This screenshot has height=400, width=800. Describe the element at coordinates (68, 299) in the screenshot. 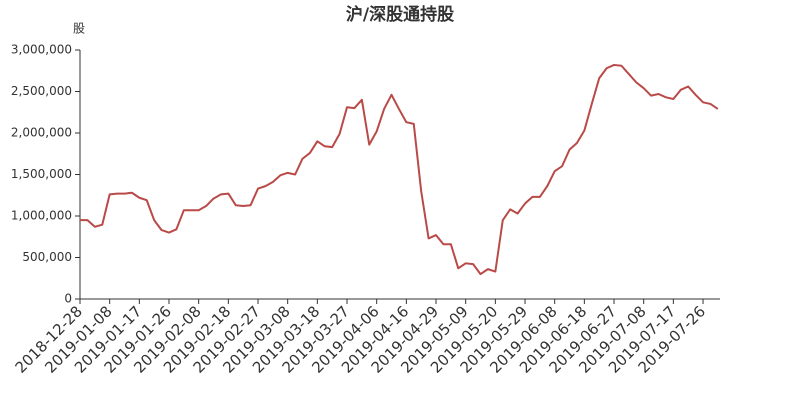

I see `y-tick-label: 0` at that location.